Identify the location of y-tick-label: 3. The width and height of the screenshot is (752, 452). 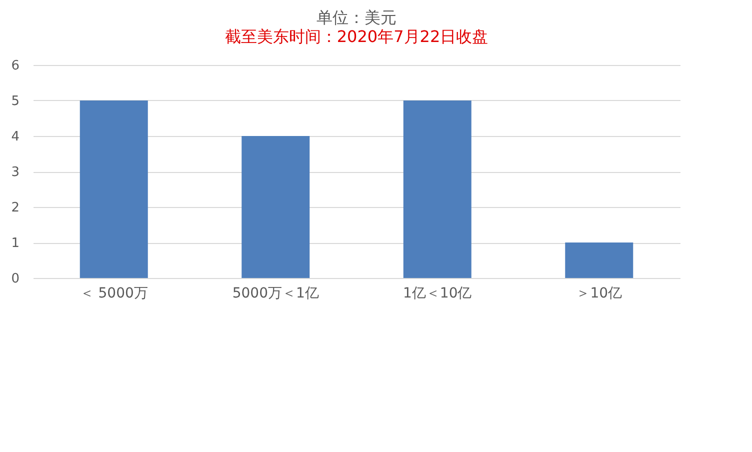
(15, 172).